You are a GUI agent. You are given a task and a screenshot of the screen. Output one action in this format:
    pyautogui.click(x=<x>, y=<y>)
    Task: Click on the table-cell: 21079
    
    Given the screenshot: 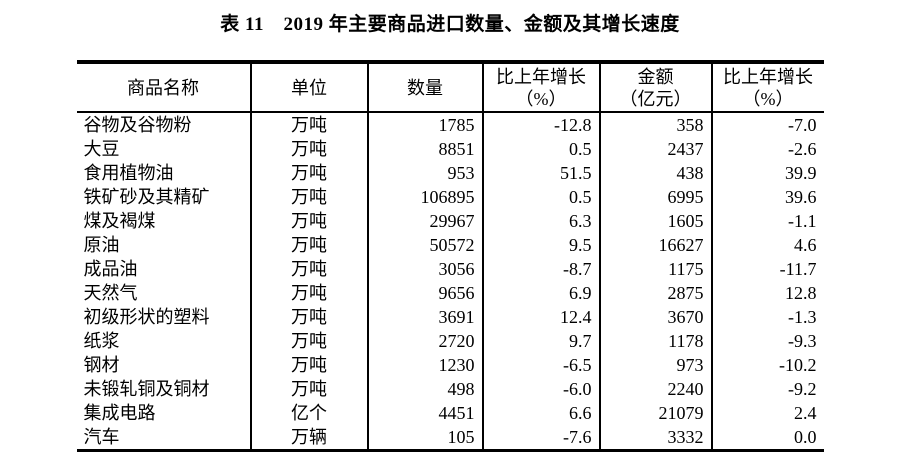 What is the action you would take?
    pyautogui.click(x=655, y=413)
    